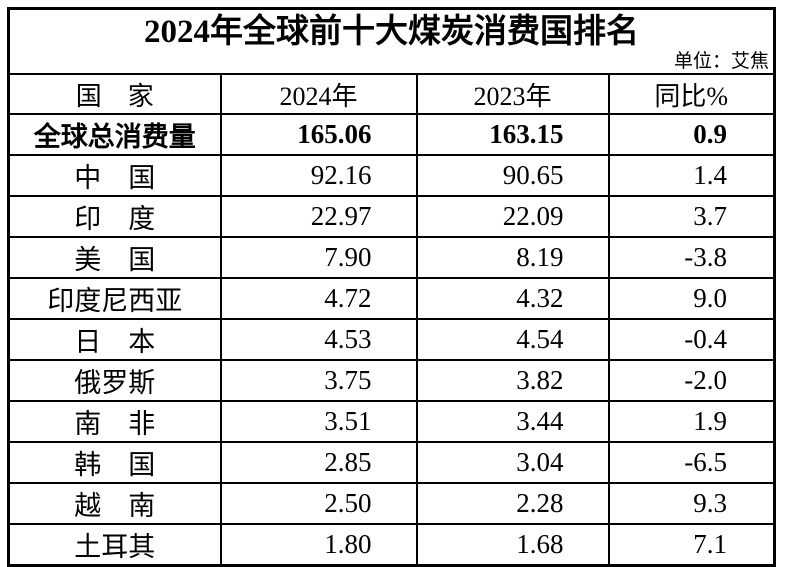 This screenshot has width=786, height=567. What do you see at coordinates (318, 135) in the screenshot?
I see `value-2024-cell: 165.06` at bounding box center [318, 135].